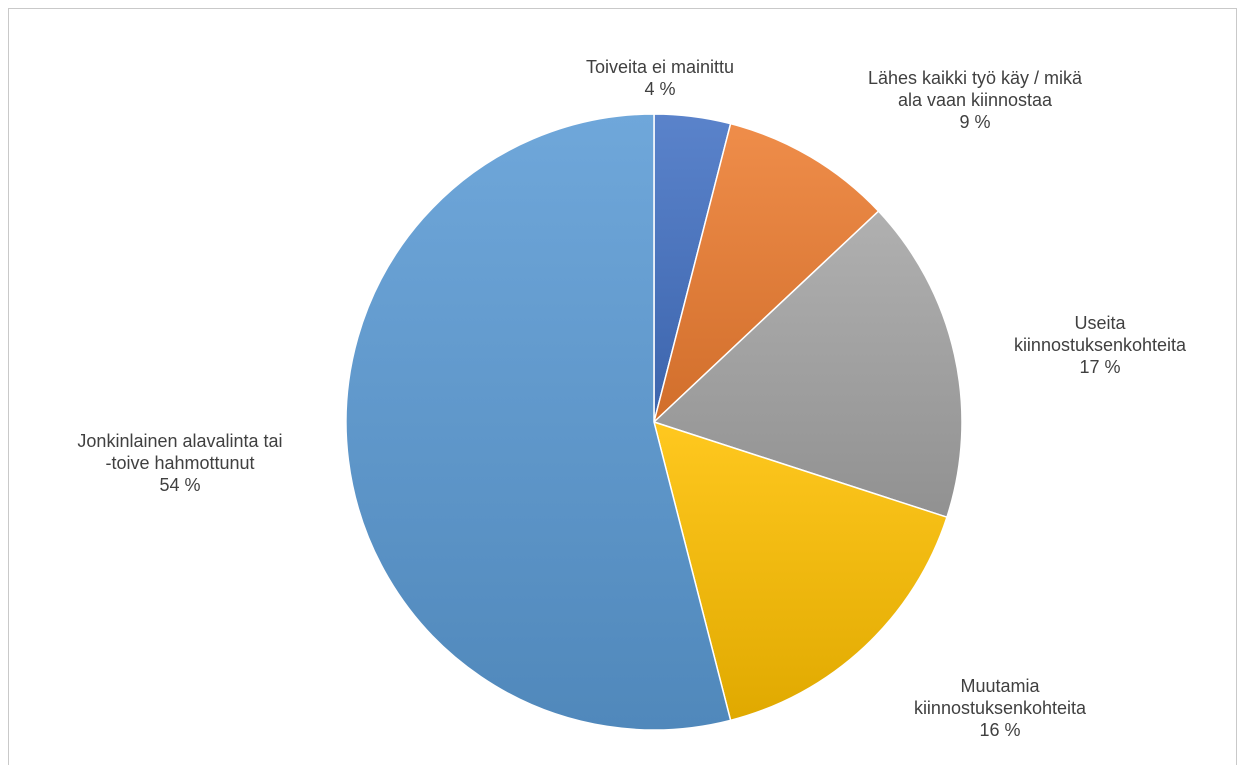 Image resolution: width=1245 pixels, height=765 pixels. What do you see at coordinates (1000, 686) in the screenshot?
I see `slice-label-text: Muutamia` at bounding box center [1000, 686].